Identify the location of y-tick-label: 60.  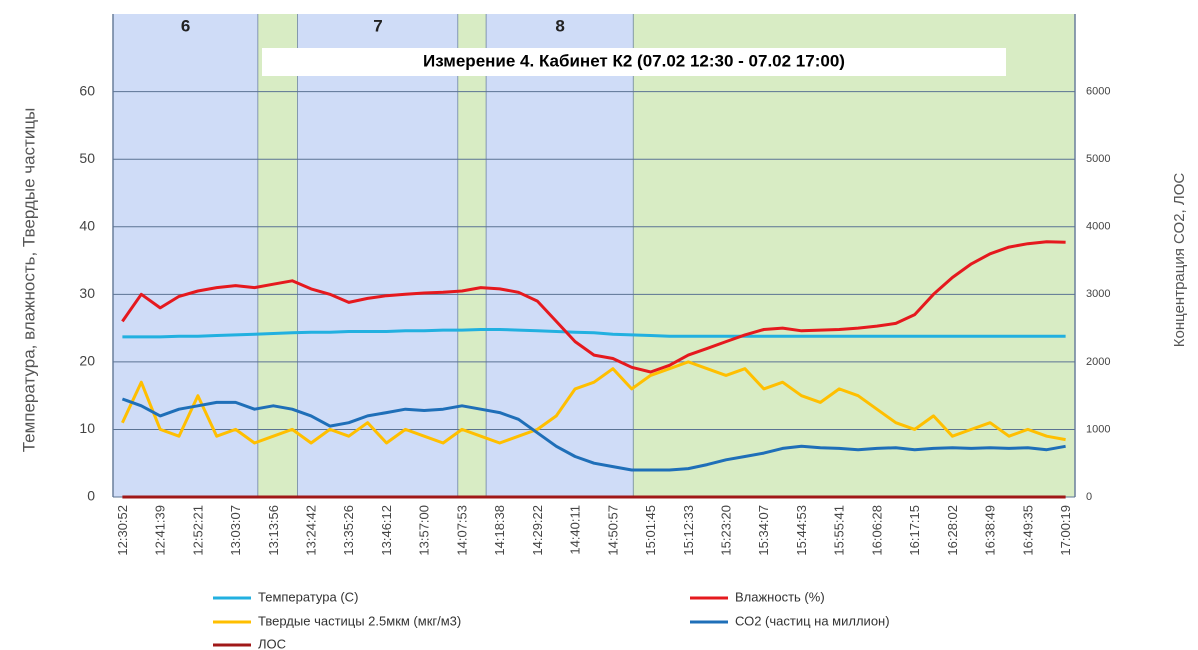
(87, 90).